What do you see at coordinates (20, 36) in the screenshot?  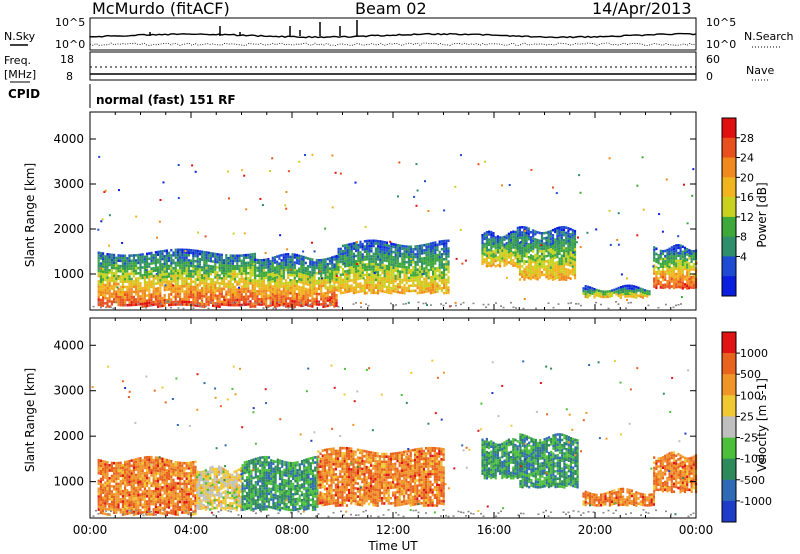 I see `nsky-label: N.Sky` at bounding box center [20, 36].